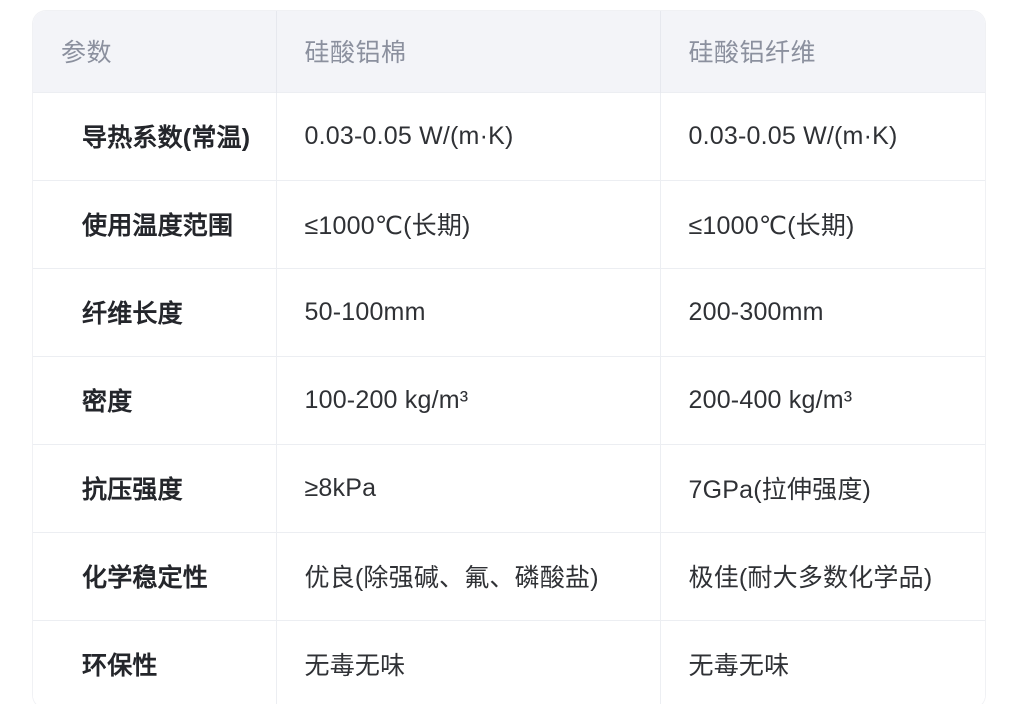 The width and height of the screenshot is (1017, 704). What do you see at coordinates (155, 135) in the screenshot?
I see `row-parameter-label: 导热系数(常温)` at bounding box center [155, 135].